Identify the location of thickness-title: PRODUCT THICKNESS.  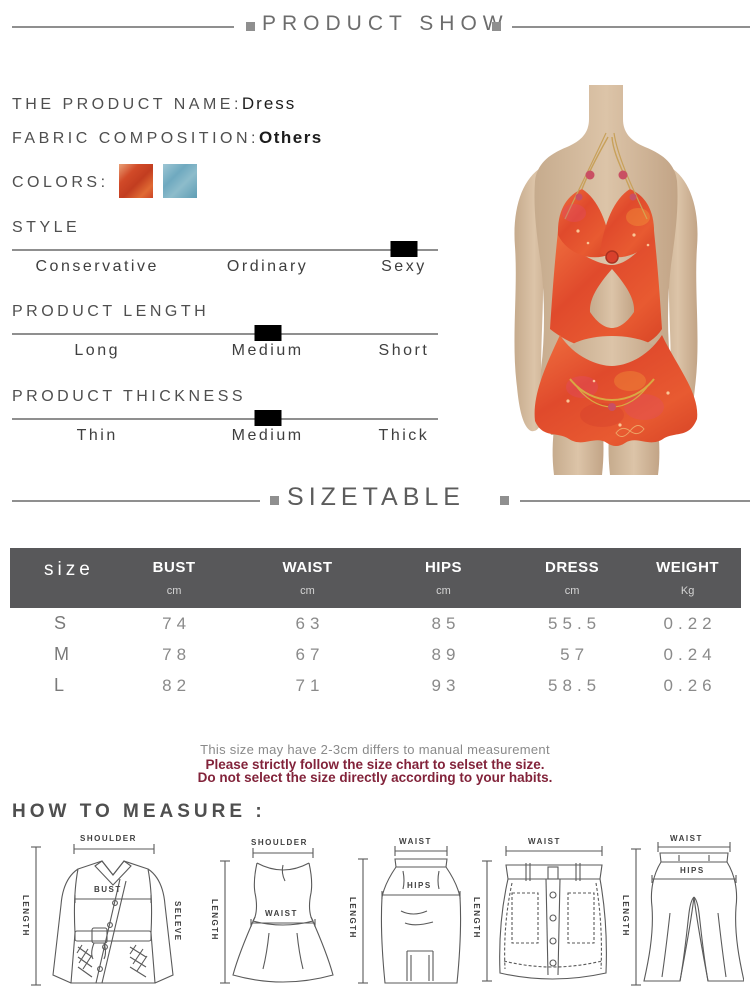
(129, 396).